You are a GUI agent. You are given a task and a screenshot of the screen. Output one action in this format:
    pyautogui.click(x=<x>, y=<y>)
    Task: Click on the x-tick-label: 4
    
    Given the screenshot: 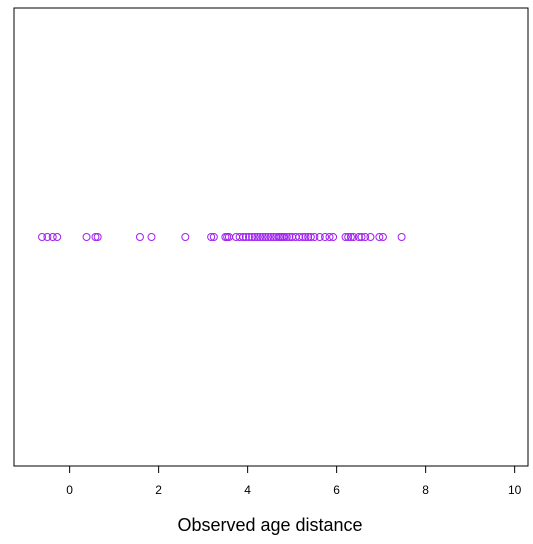 What is the action you would take?
    pyautogui.click(x=247, y=490)
    